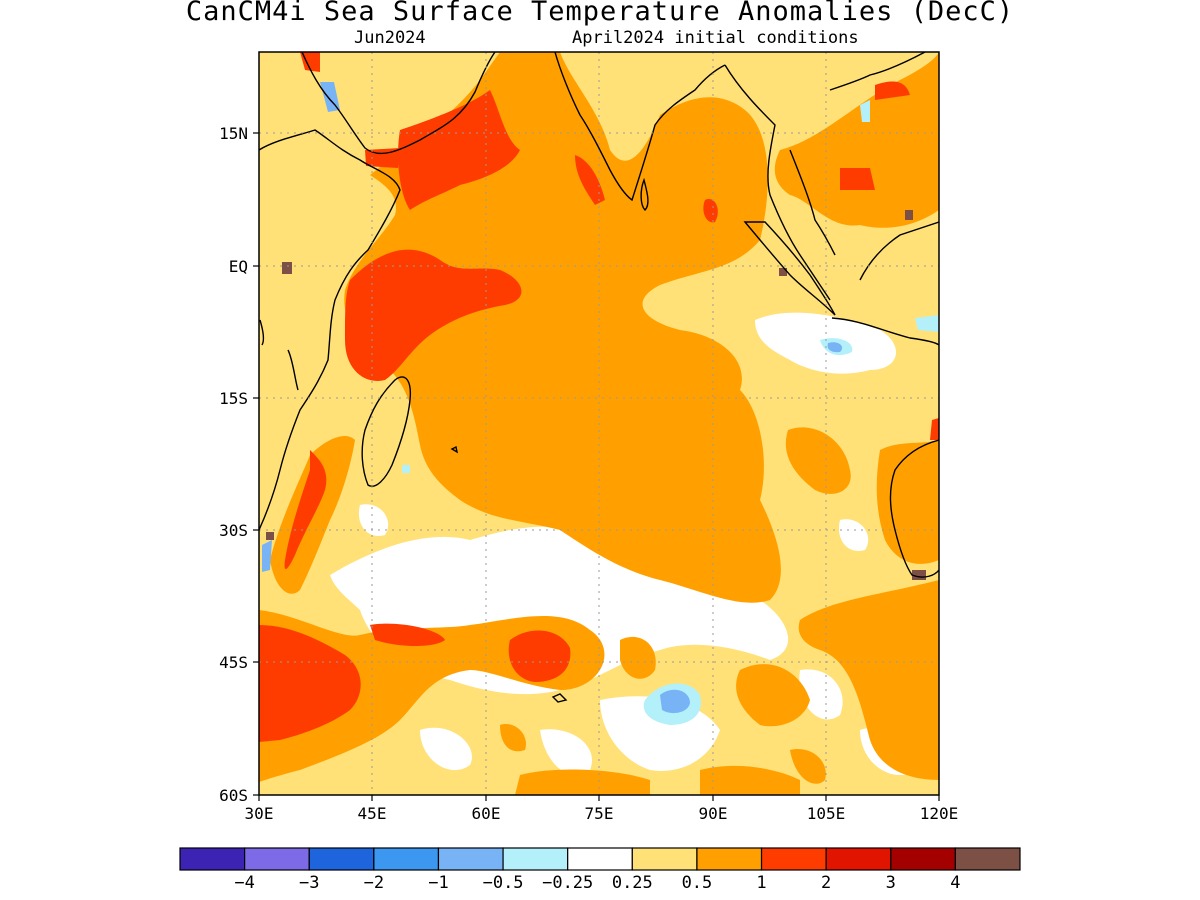  I want to click on x-tick-label: 75E, so click(599, 813).